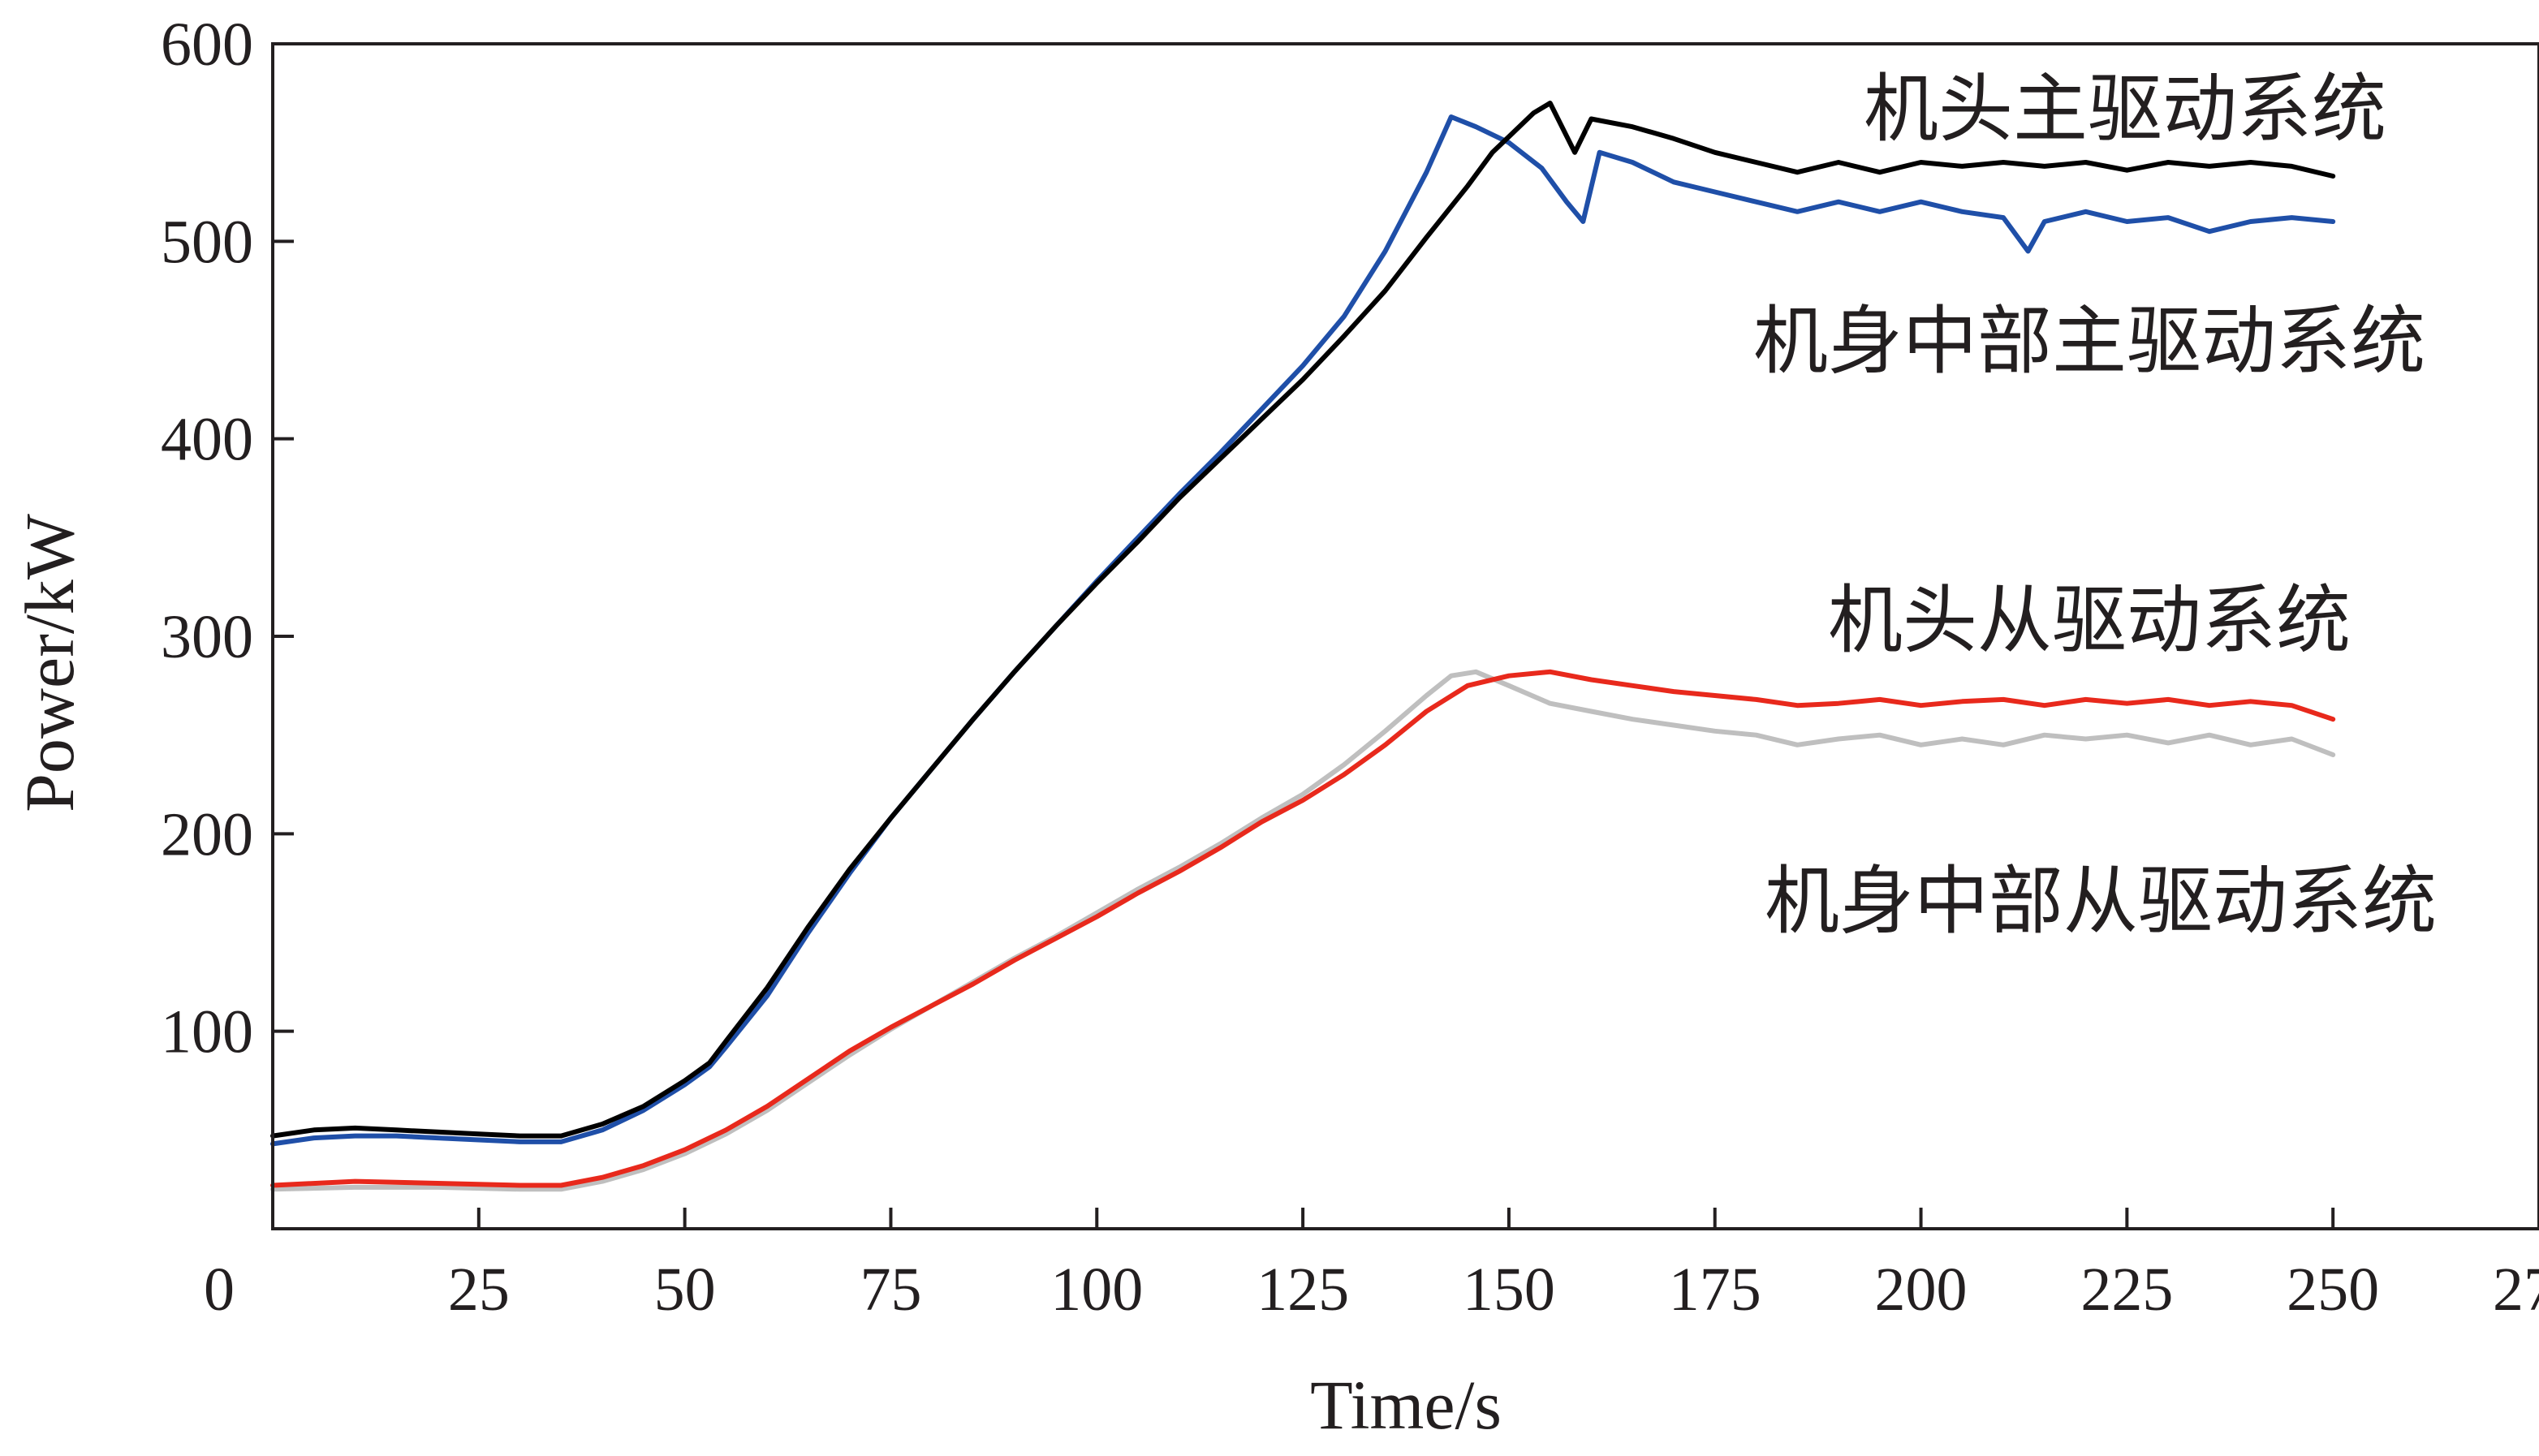 The height and width of the screenshot is (1456, 2539). What do you see at coordinates (220, 1290) in the screenshot?
I see `x-tick-label-0: 0` at bounding box center [220, 1290].